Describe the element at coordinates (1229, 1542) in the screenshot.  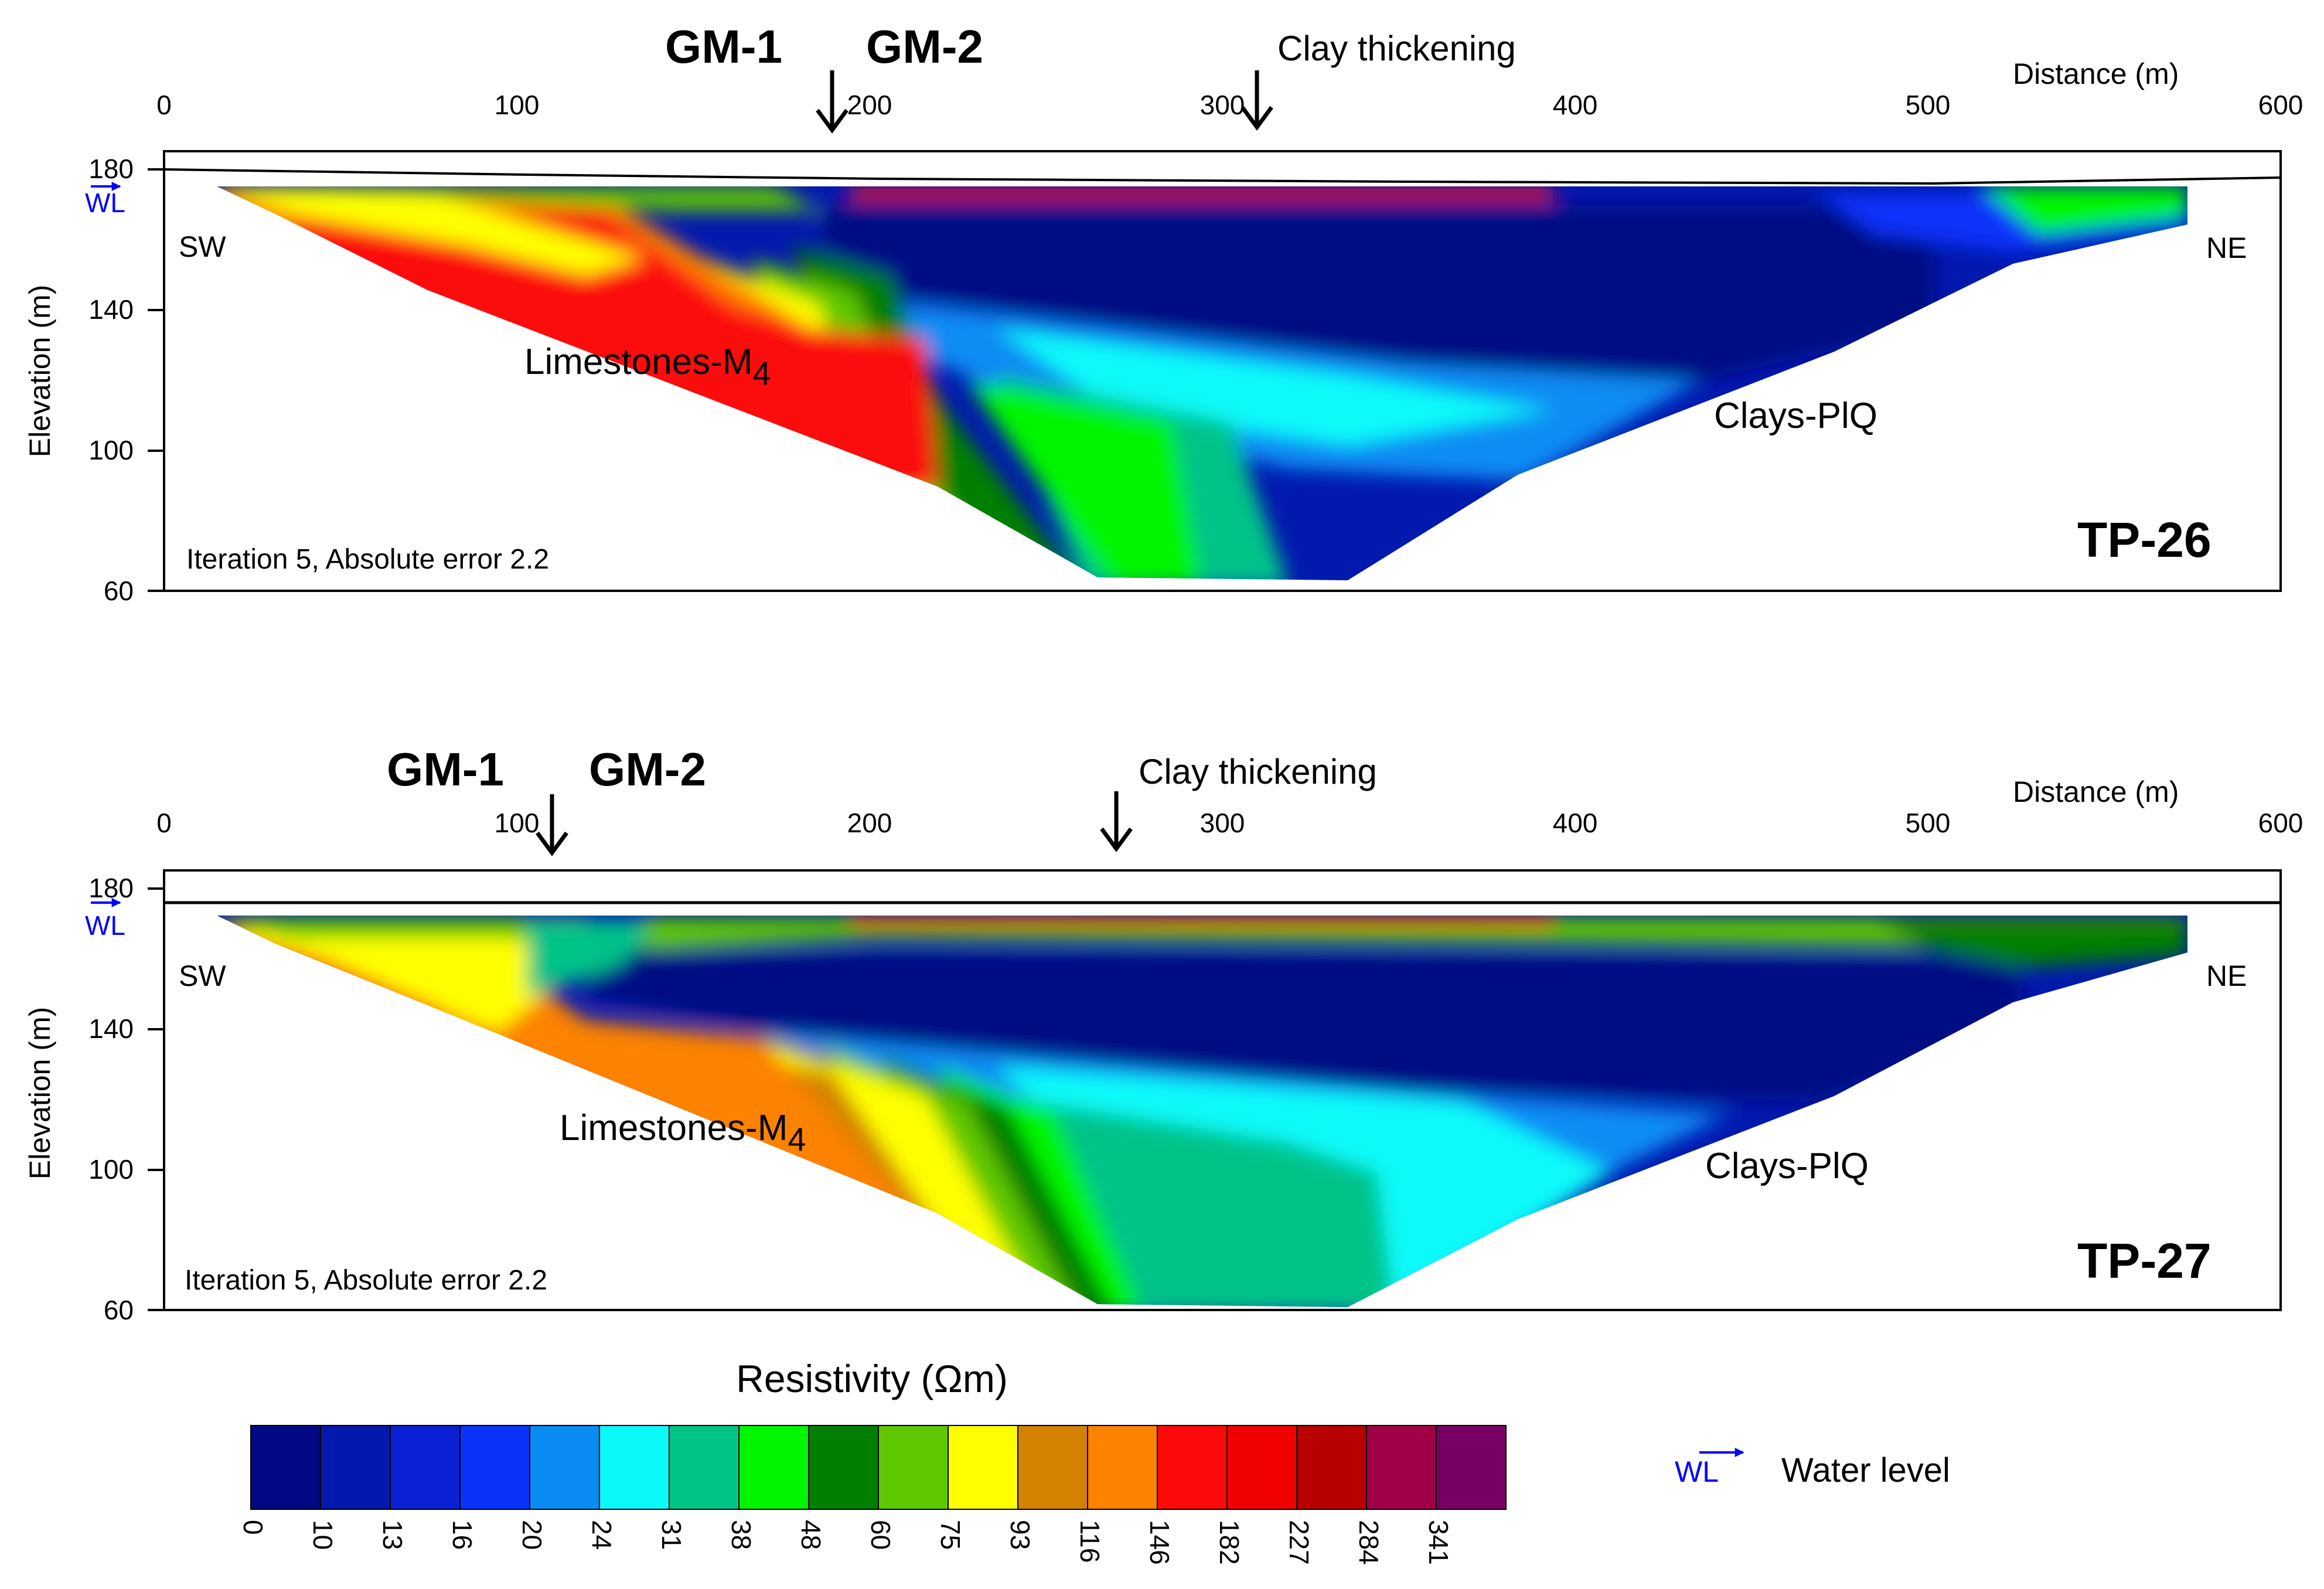
I see `colorbar-tick-label: 182` at that location.